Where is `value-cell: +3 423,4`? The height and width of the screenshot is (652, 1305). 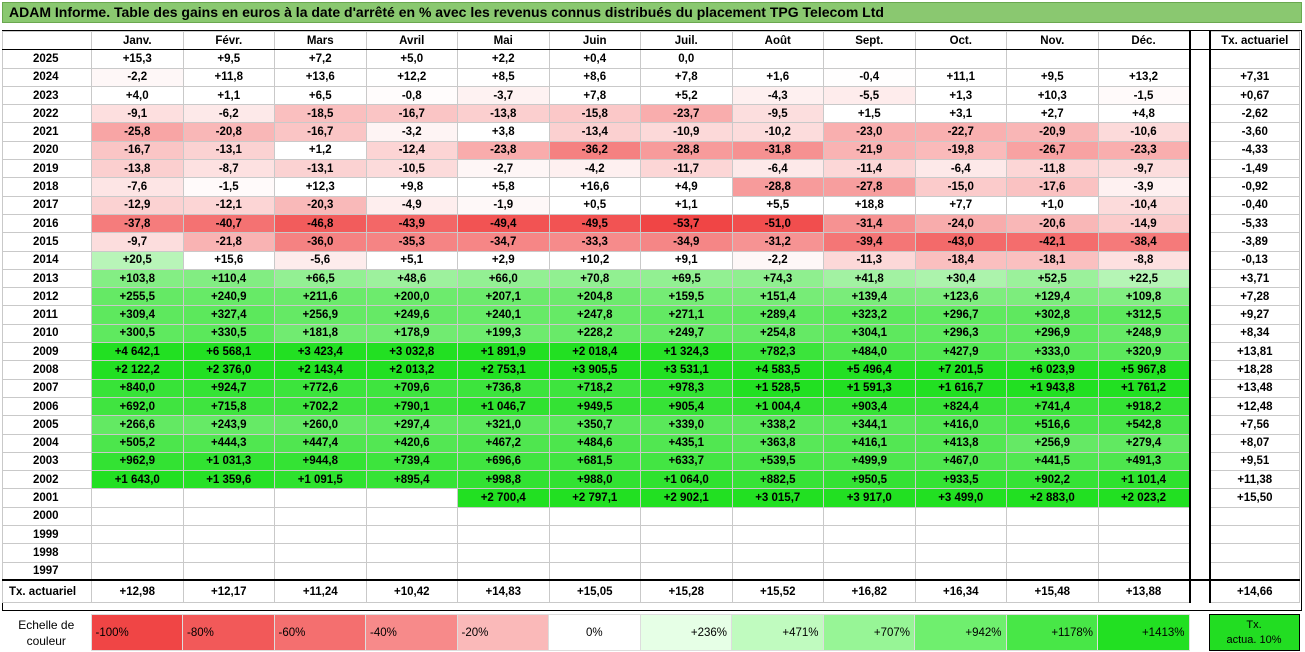 value-cell: +3 423,4 is located at coordinates (320, 352).